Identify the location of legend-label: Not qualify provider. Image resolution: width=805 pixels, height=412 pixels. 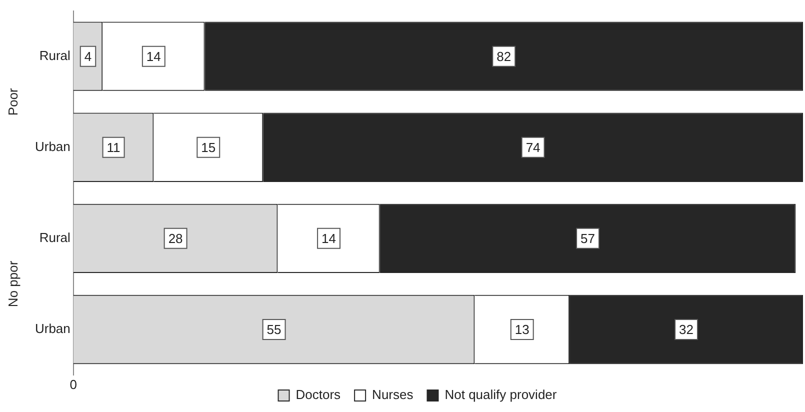
(501, 394).